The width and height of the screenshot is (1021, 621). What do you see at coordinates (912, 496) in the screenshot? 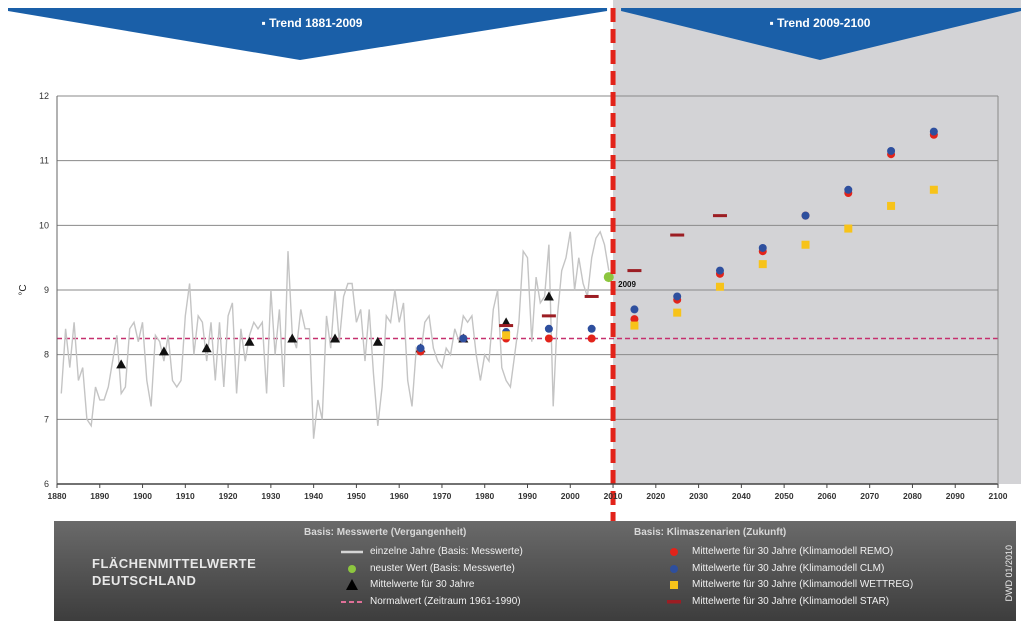
I see `x-tick-label: 2080` at bounding box center [912, 496].